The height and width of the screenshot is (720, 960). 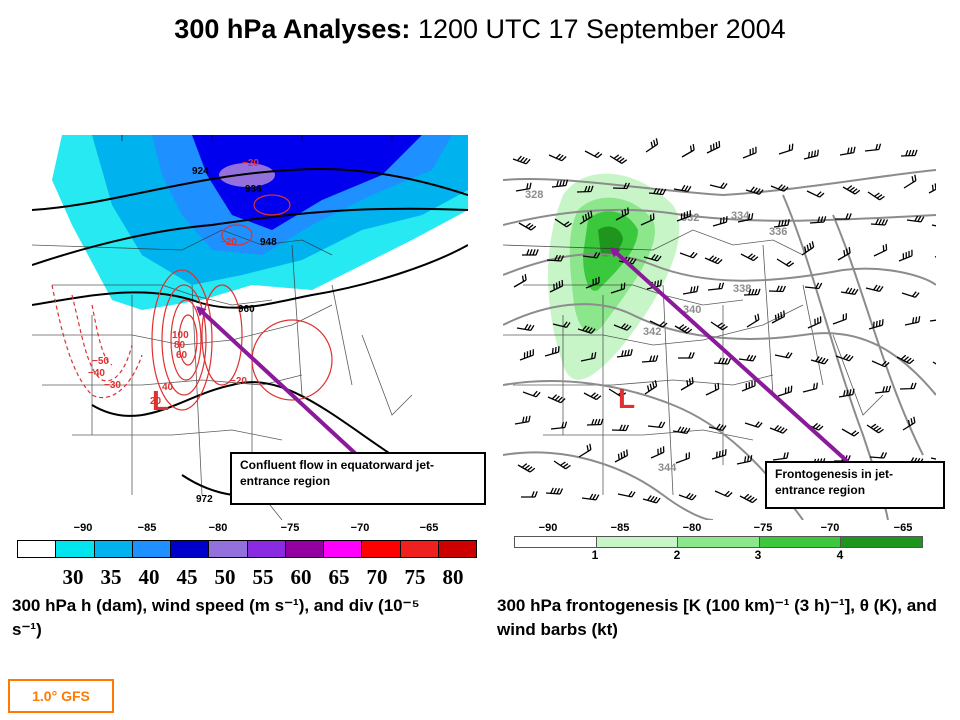 I want to click on right-callout: Frontogenesis in jet-entrance region, so click(x=855, y=485).